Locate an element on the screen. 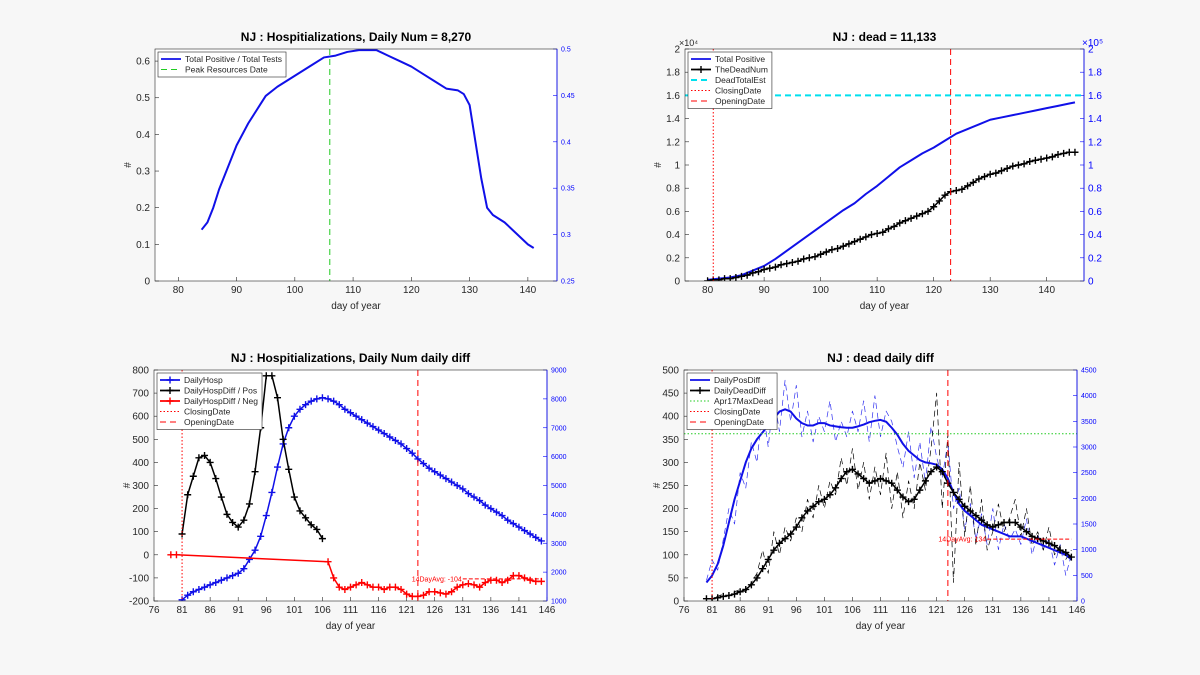 Image resolution: width=1200 pixels, height=675 pixels. x-tick-label: 80 is located at coordinates (179, 290).